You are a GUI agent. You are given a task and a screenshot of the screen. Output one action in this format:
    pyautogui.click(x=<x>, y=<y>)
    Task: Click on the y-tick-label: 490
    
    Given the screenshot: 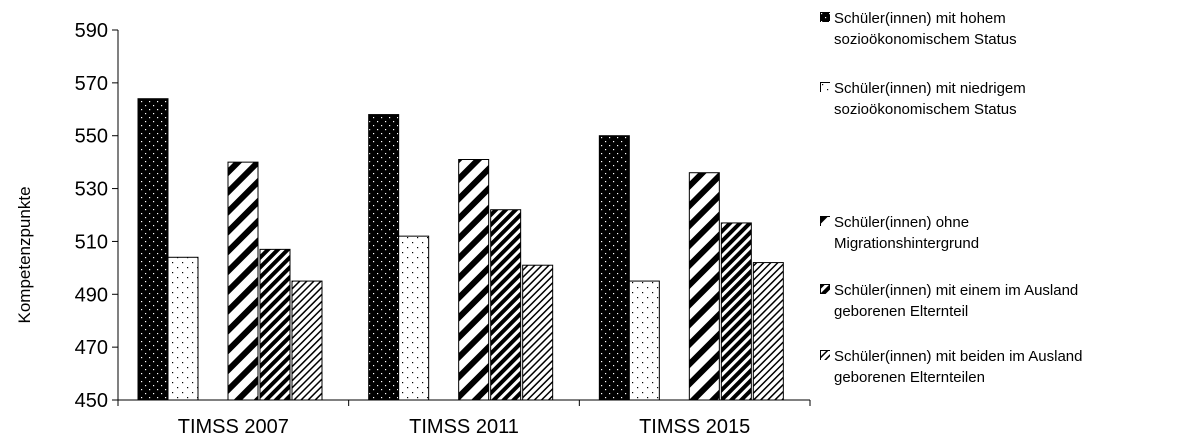 What is the action you would take?
    pyautogui.click(x=91, y=295)
    